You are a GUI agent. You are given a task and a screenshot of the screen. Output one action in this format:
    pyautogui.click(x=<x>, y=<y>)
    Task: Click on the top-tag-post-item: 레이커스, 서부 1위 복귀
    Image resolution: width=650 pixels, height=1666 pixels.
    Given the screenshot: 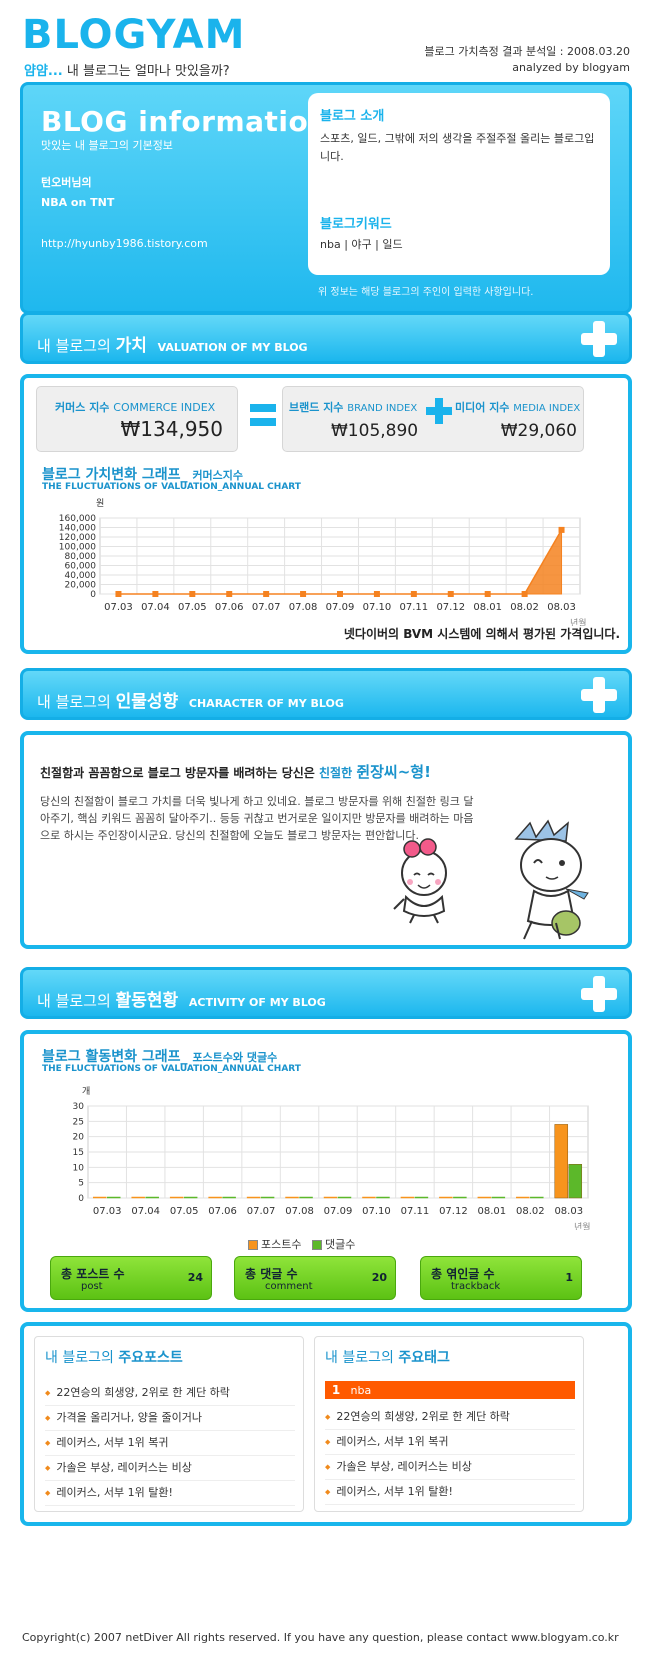 What is the action you would take?
    pyautogui.click(x=450, y=1442)
    